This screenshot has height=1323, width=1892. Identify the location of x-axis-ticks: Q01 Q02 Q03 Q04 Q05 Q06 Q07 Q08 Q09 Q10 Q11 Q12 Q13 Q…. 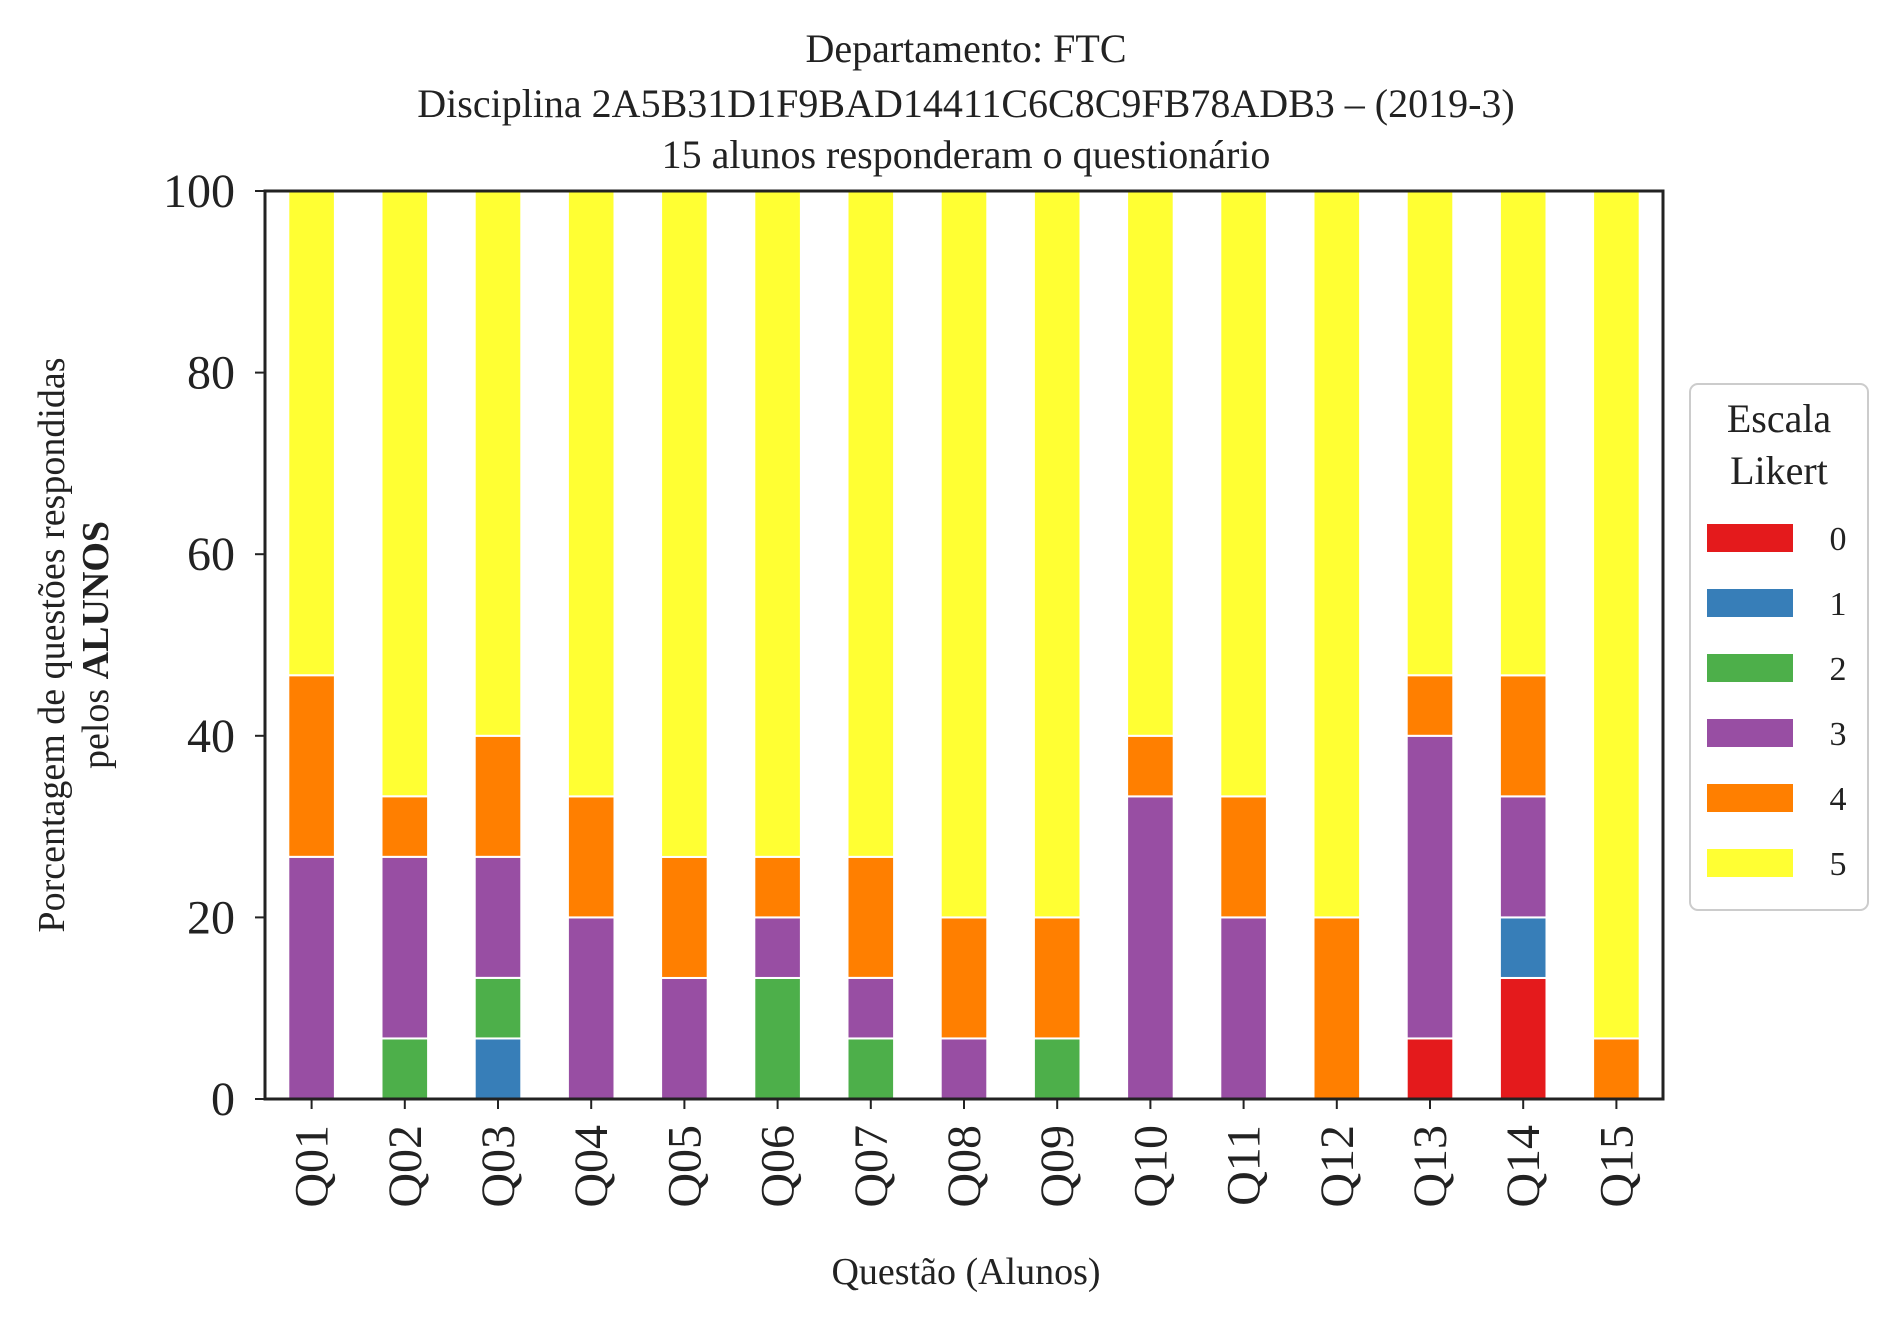
(964, 1153).